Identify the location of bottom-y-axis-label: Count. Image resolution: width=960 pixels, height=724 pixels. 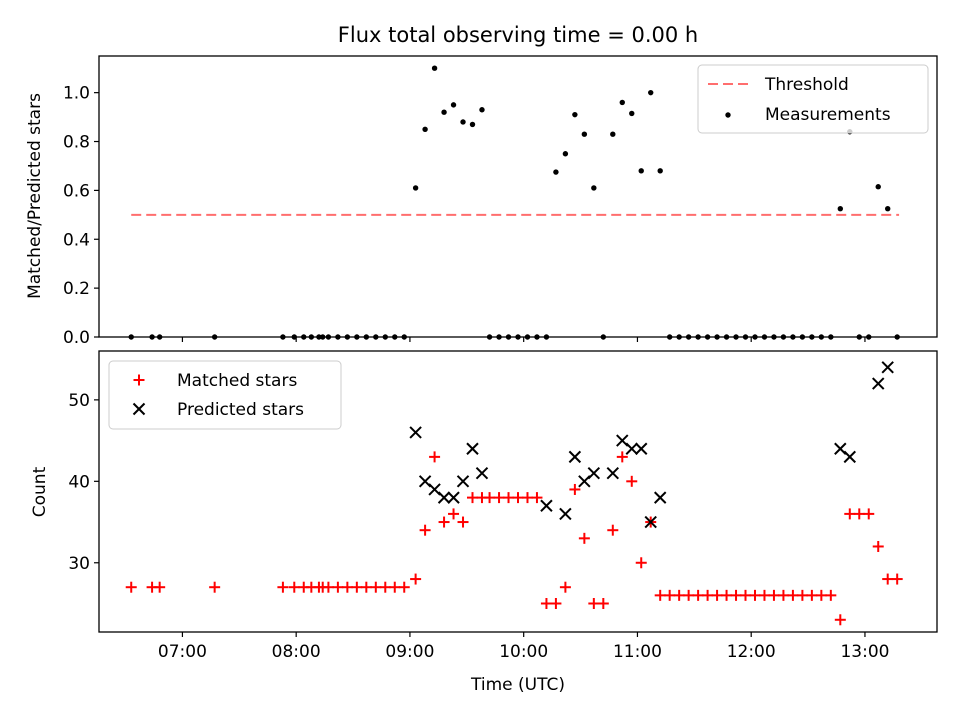
(40, 491).